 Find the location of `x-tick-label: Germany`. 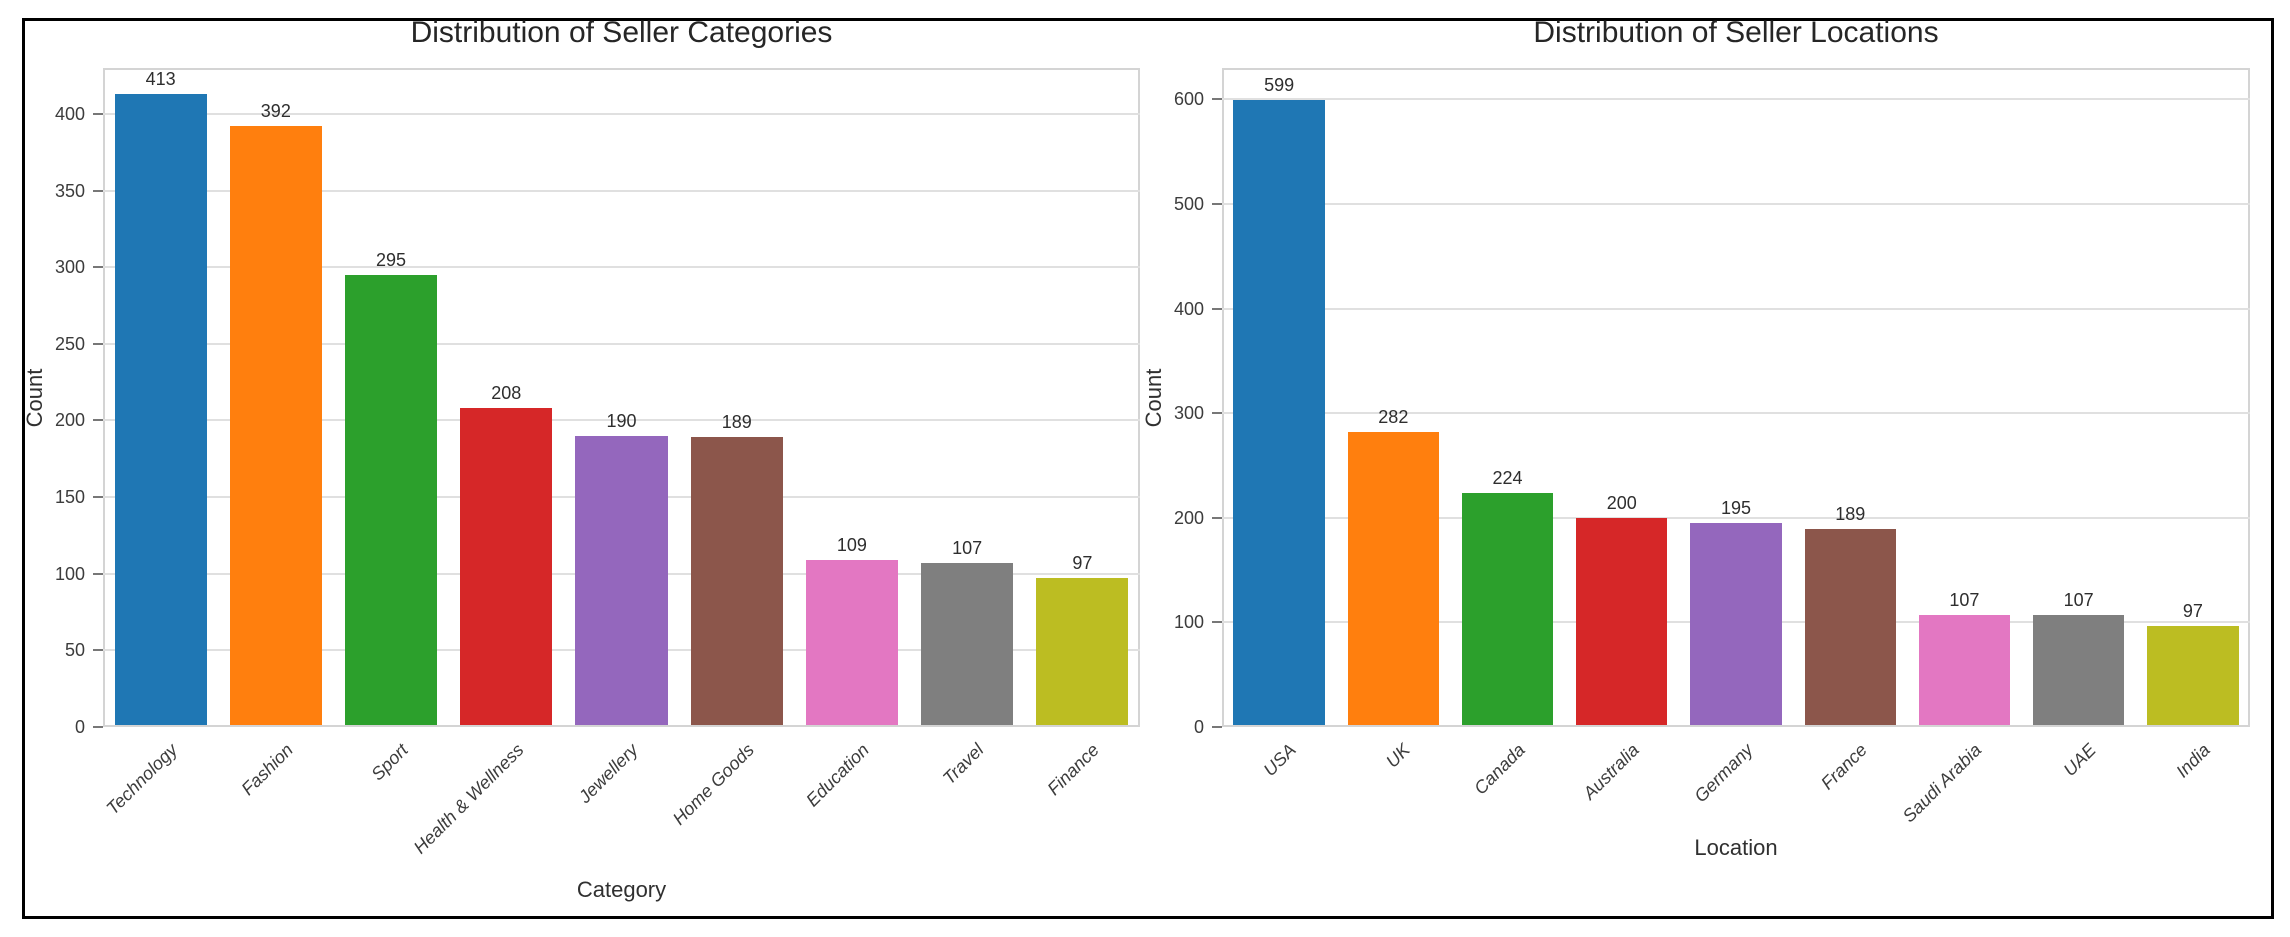

x-tick-label: Germany is located at coordinates (1723, 773).